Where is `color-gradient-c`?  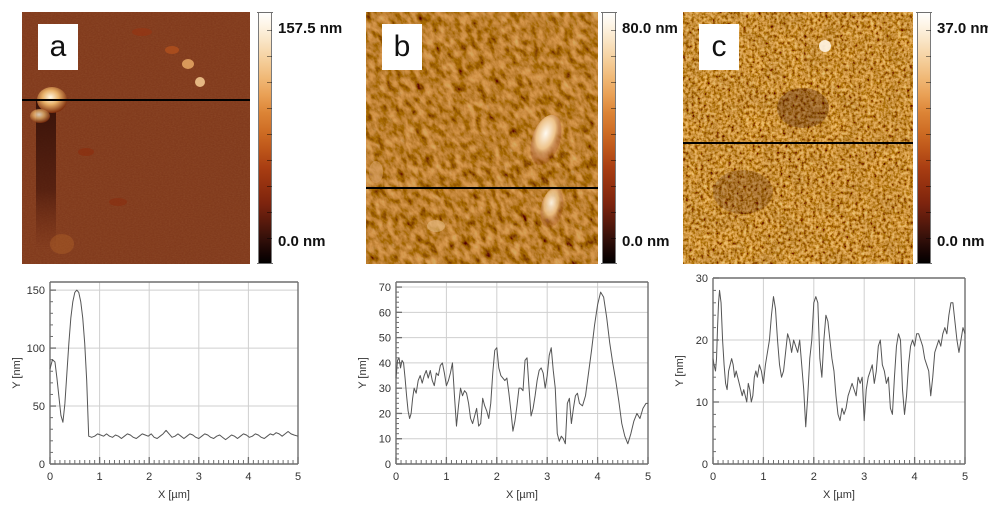 color-gradient-c is located at coordinates (924, 138).